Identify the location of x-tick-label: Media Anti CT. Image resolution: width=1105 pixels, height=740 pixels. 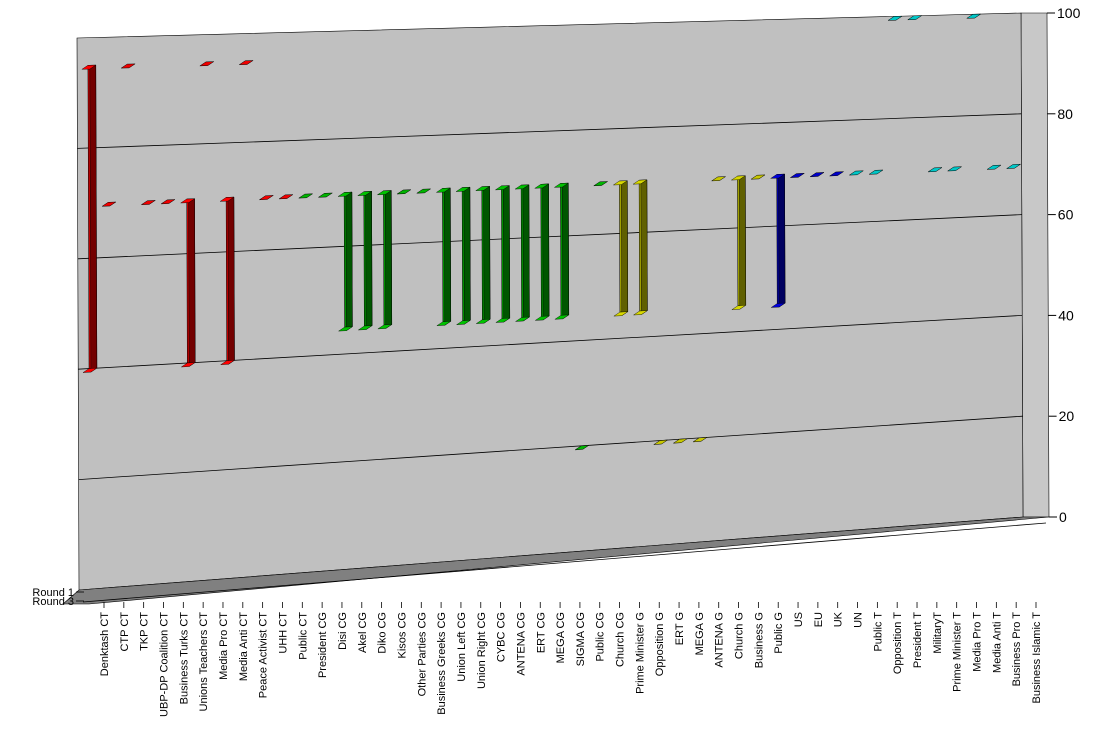
(244, 646).